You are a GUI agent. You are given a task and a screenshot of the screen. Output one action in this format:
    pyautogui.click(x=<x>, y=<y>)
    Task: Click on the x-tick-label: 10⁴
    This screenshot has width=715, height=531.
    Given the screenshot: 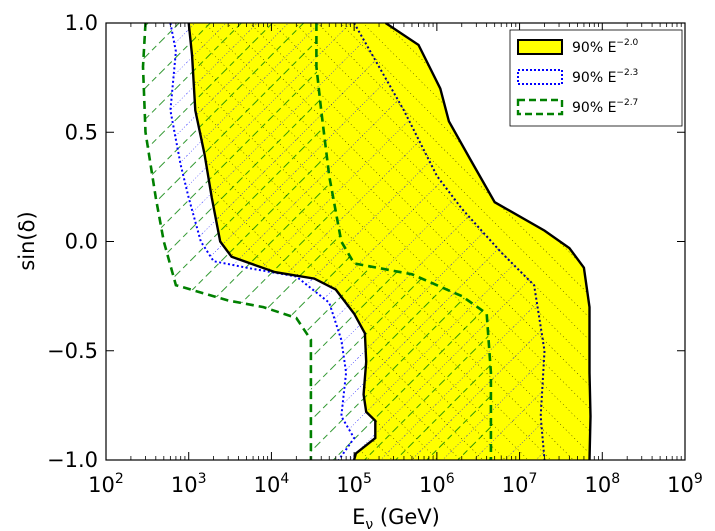 What is the action you would take?
    pyautogui.click(x=272, y=484)
    